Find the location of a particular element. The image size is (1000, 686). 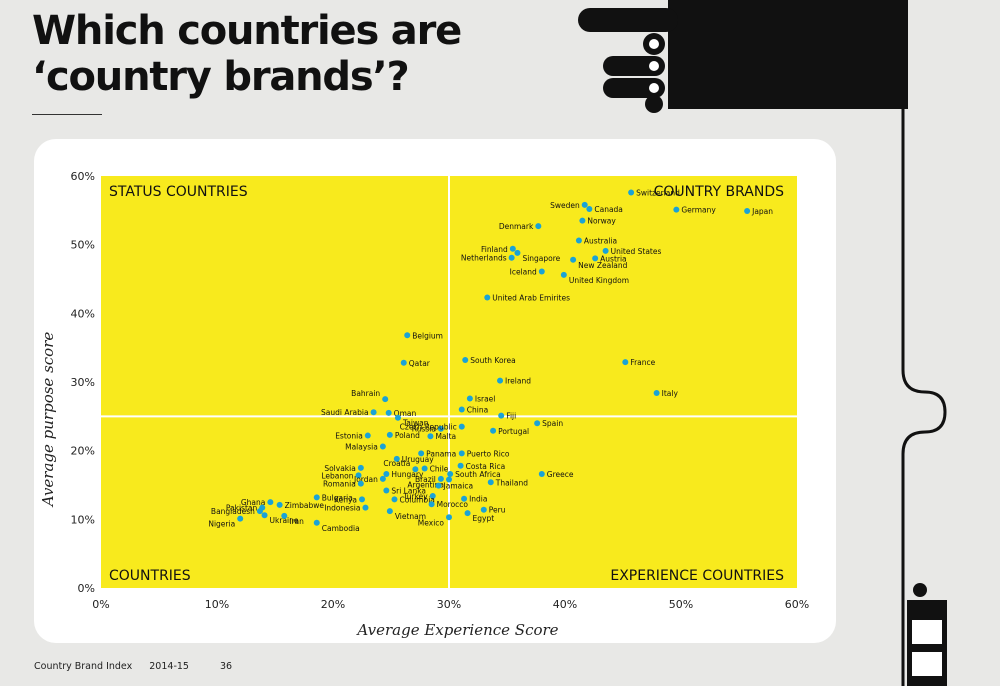

point-label: New Zealand is located at coordinates (603, 265).